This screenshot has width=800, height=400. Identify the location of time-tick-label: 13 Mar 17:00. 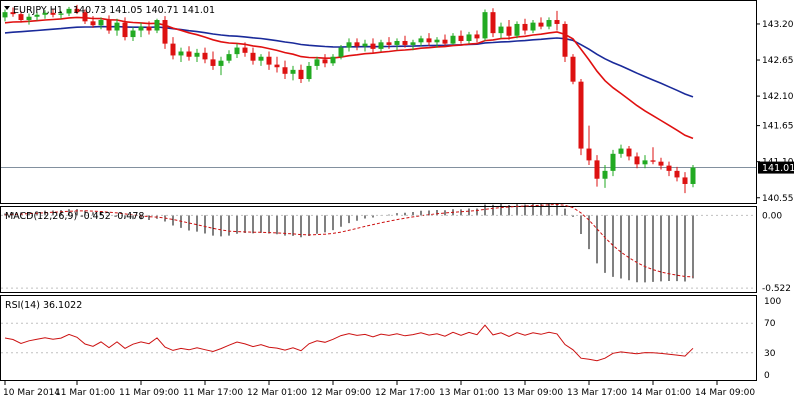
(597, 393).